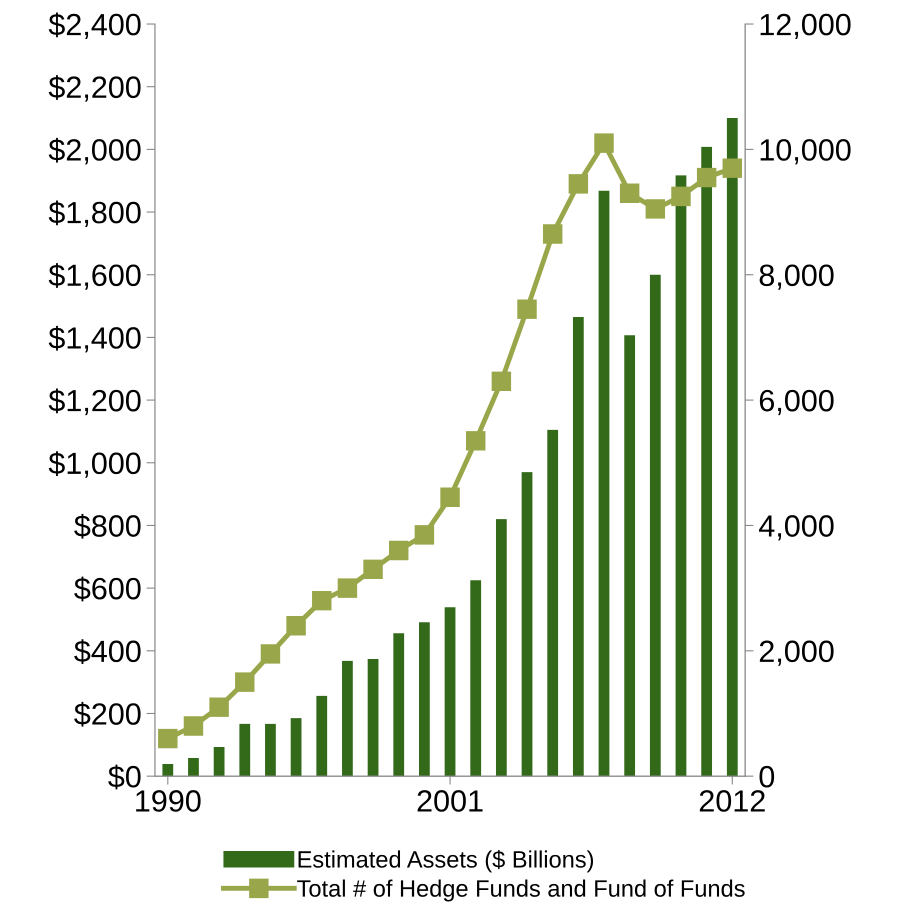  Describe the element at coordinates (94, 402) in the screenshot. I see `y-tick-label: $1,200` at that location.